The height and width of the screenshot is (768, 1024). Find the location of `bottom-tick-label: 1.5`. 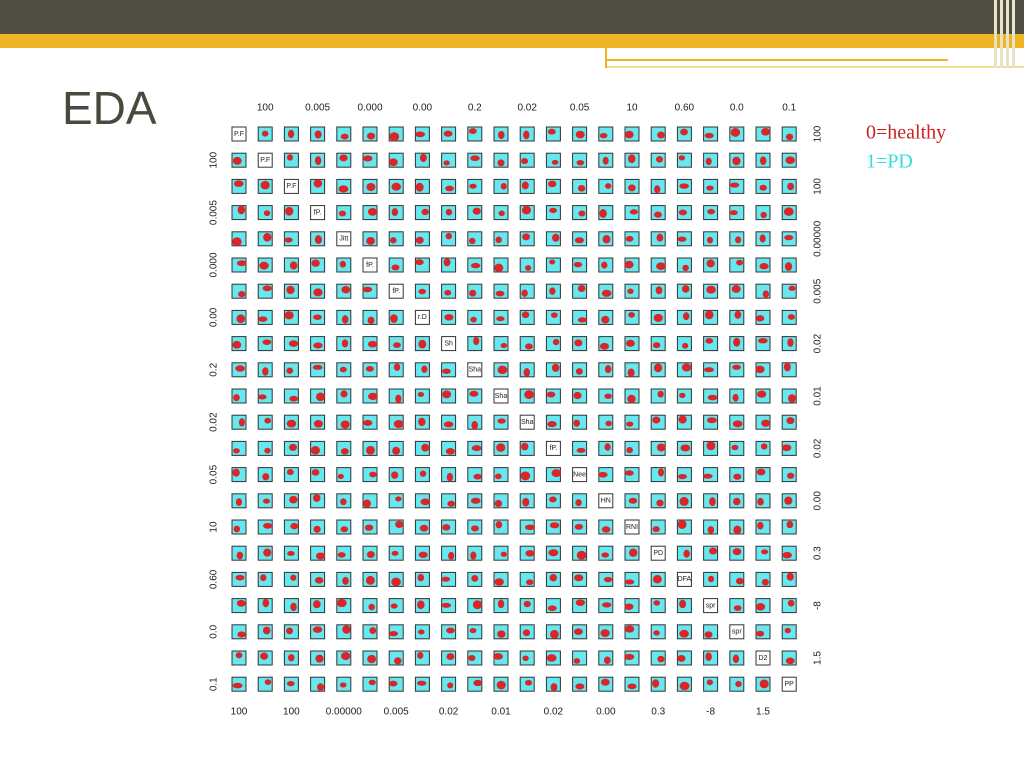

bottom-tick-label: 1.5 is located at coordinates (763, 712).